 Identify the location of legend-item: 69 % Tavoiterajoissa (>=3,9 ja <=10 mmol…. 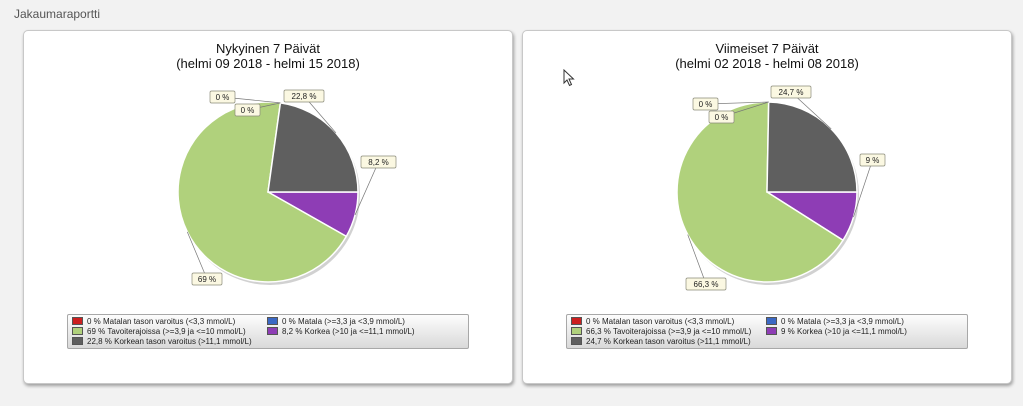
(159, 331).